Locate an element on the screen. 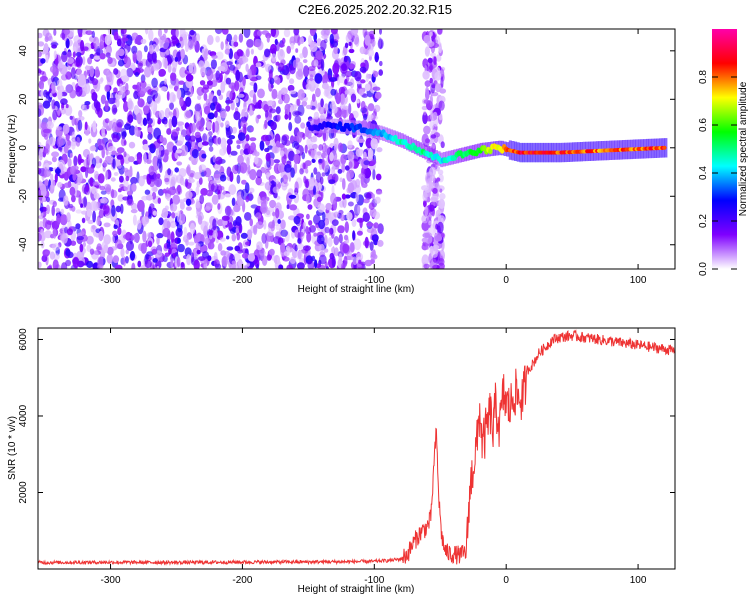  spectrogram-x-tick-label: -200 is located at coordinates (242, 280).